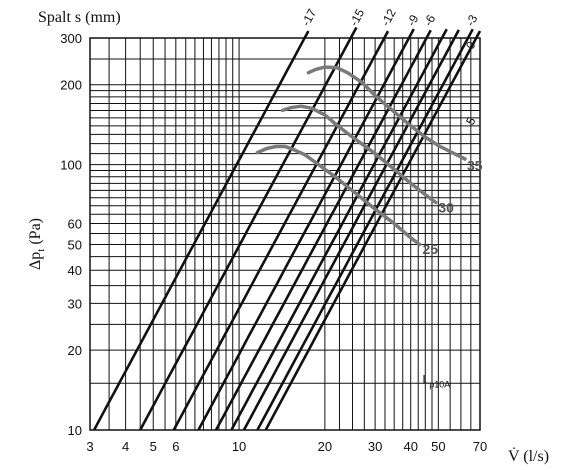 This screenshot has width=570, height=470. Describe the element at coordinates (71, 85) in the screenshot. I see `y-tick-label: 200` at that location.